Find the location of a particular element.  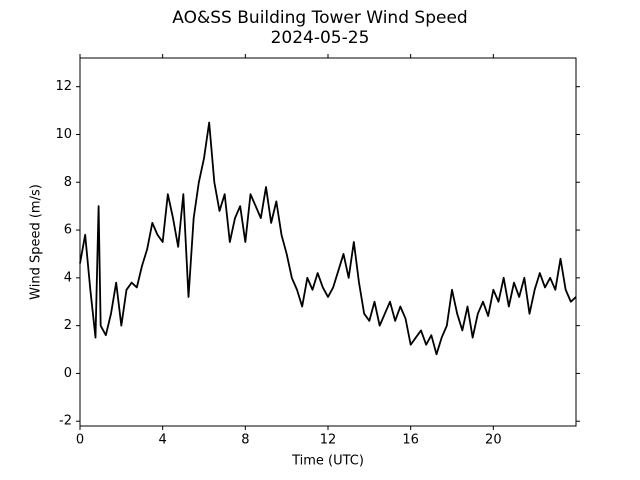

x-tick-label: 20 is located at coordinates (493, 440).